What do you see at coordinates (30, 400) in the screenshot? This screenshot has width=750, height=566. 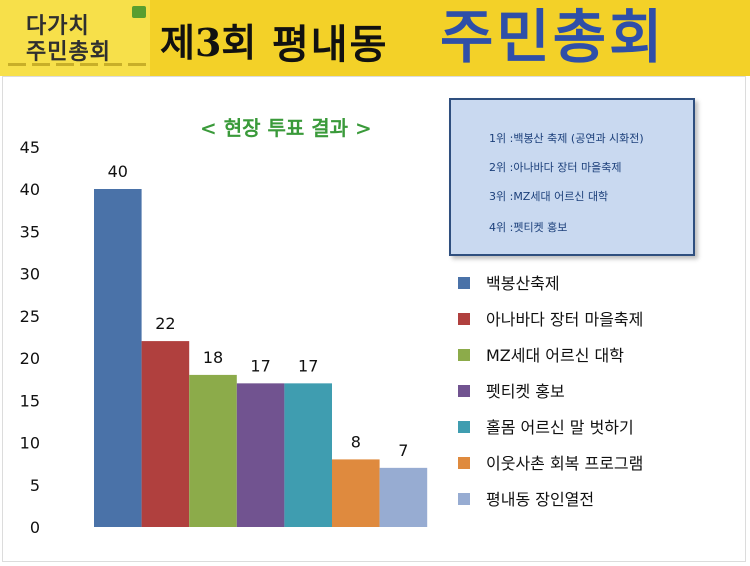 I see `y-tick-label: 15` at bounding box center [30, 400].